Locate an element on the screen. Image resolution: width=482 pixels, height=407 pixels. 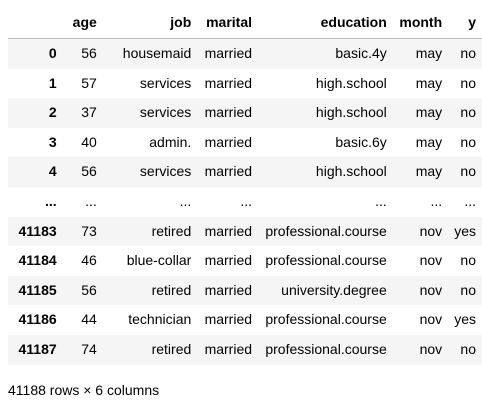
column-header-marital: marital is located at coordinates (228, 22).